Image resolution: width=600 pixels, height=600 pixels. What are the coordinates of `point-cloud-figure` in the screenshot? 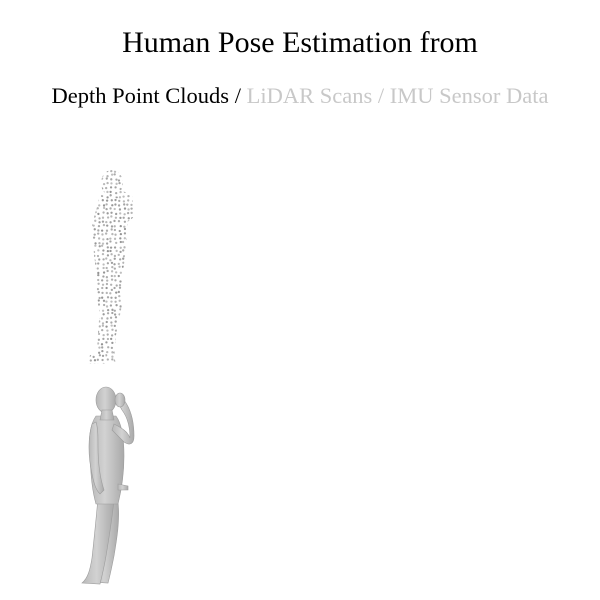 It's located at (111, 267).